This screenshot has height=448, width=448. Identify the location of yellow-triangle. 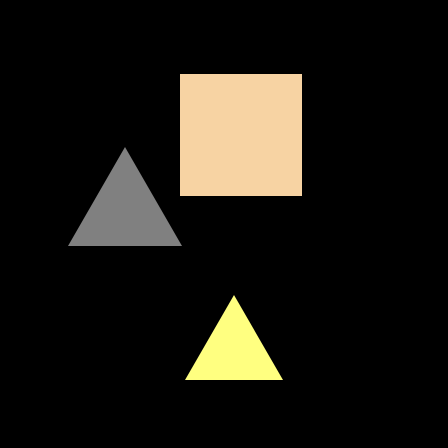
(234, 337).